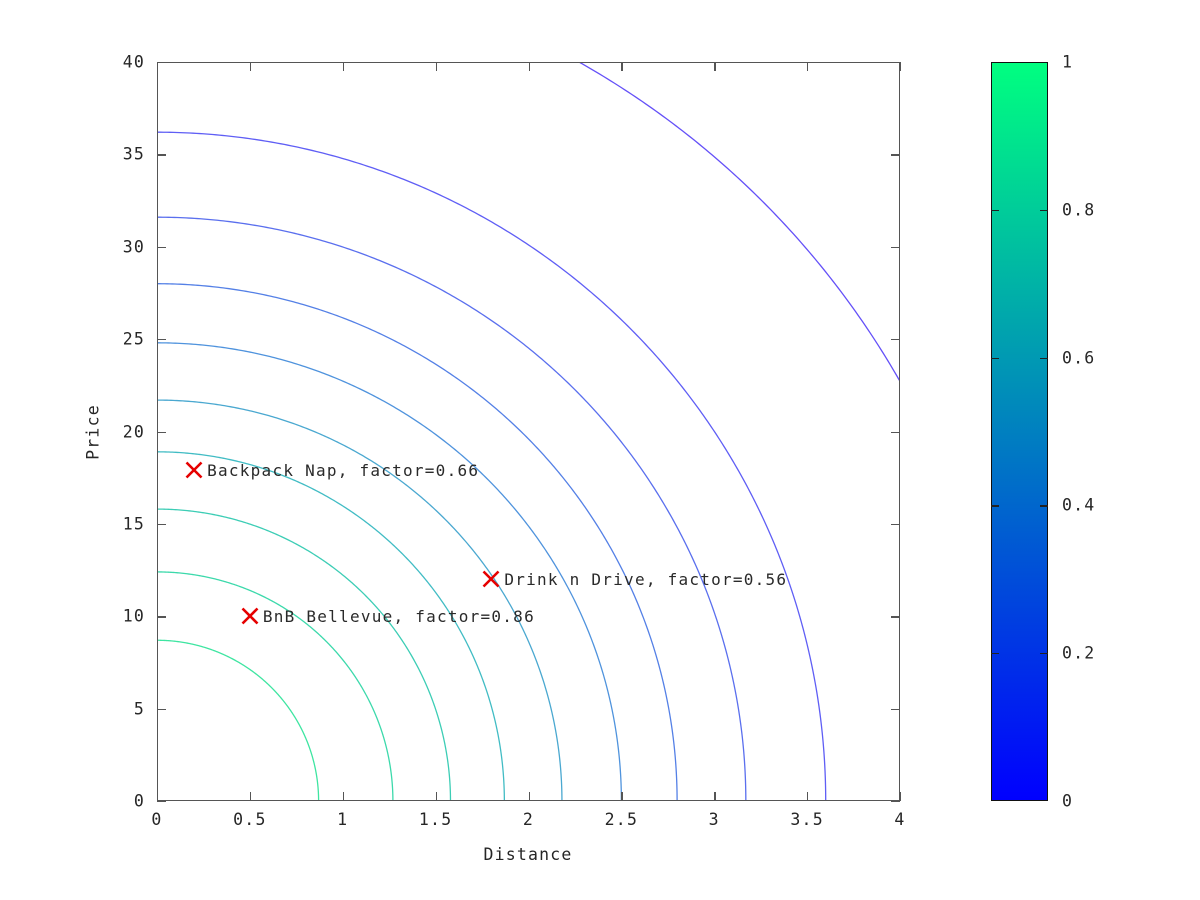 The width and height of the screenshot is (1200, 900). Describe the element at coordinates (133, 431) in the screenshot. I see `y-axis-tick-label: 20` at that location.